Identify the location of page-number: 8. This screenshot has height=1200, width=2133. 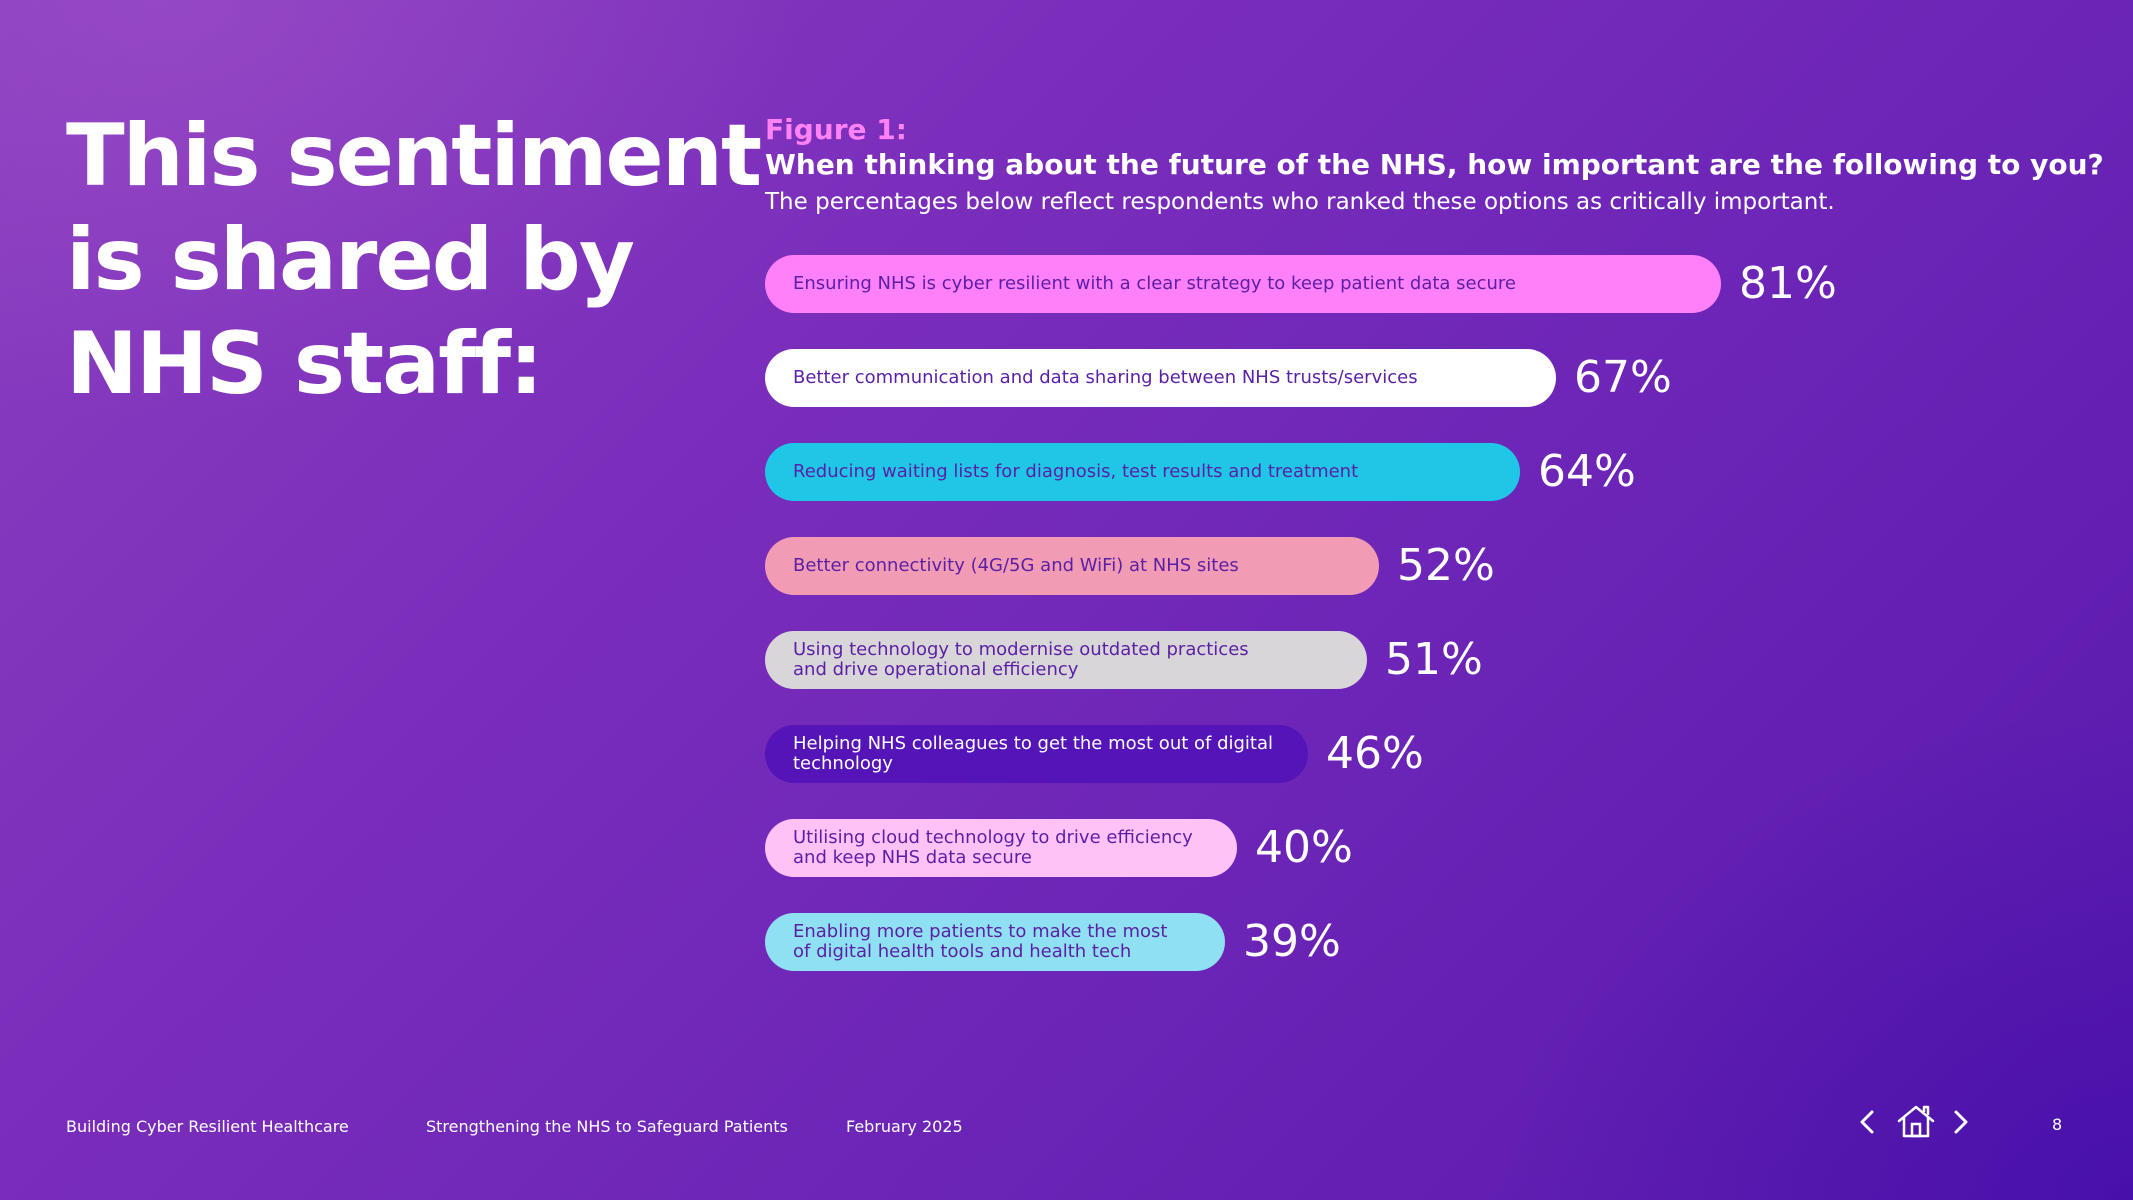
(2057, 1124).